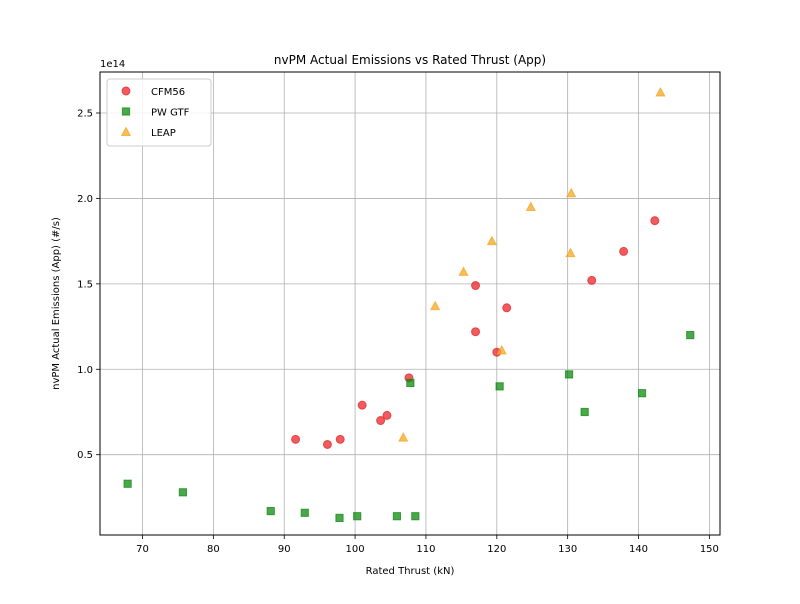 Image resolution: width=800 pixels, height=604 pixels. I want to click on legend-box, so click(159, 112).